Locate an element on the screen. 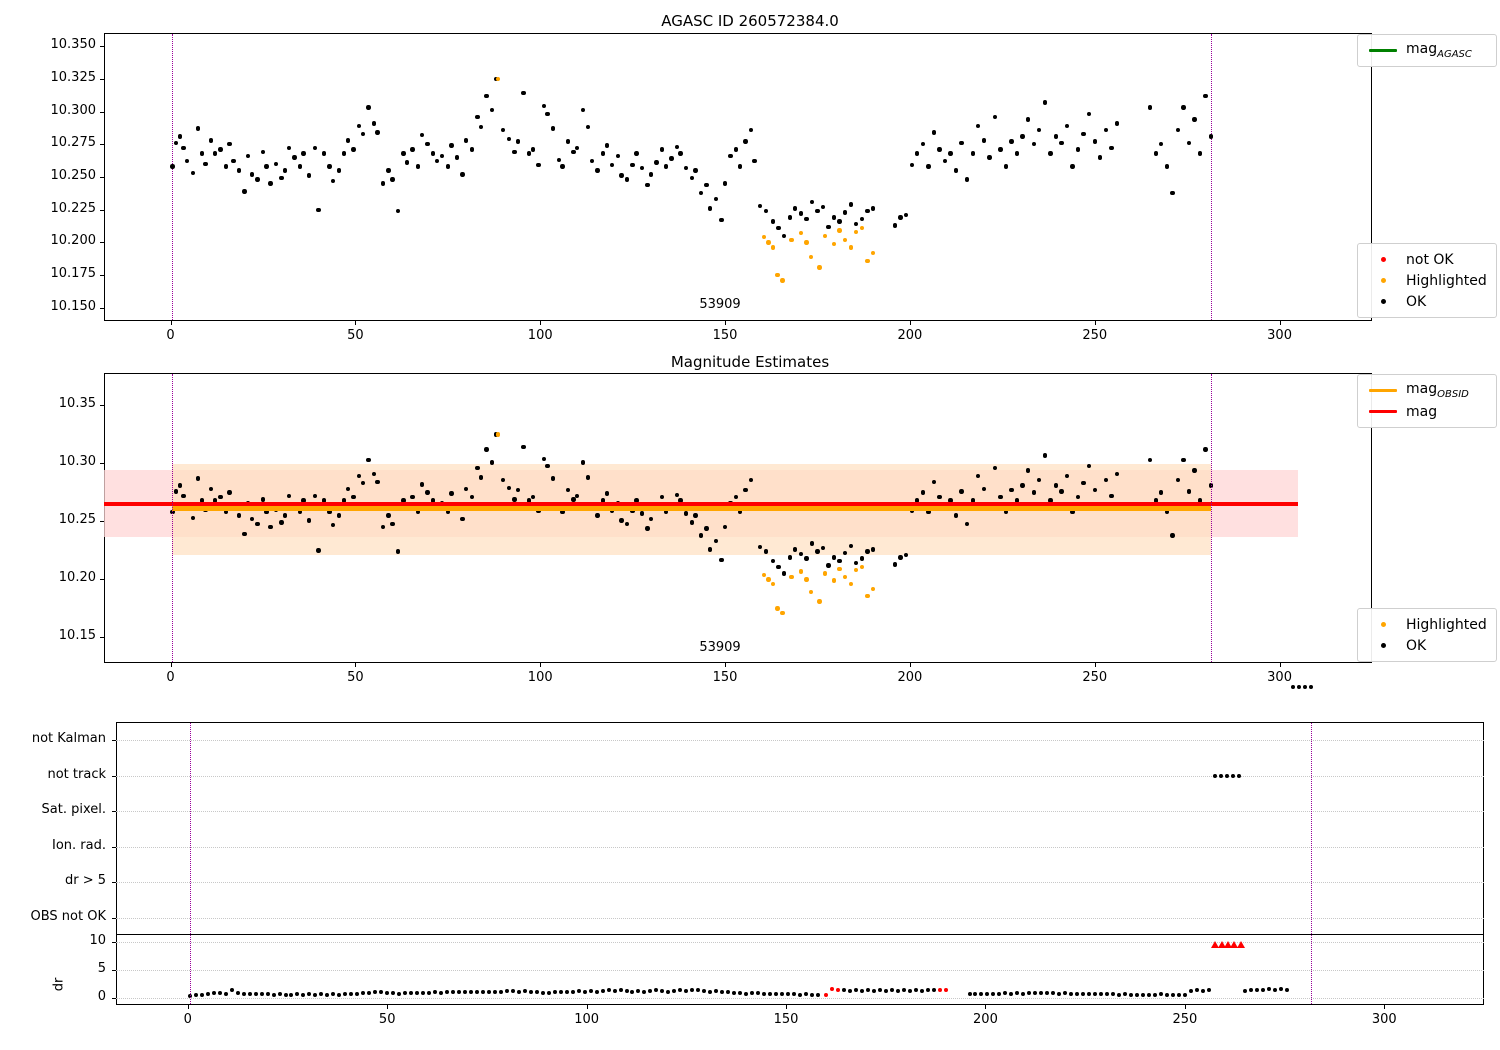  legend-item-ok: OK is located at coordinates (1427, 301).